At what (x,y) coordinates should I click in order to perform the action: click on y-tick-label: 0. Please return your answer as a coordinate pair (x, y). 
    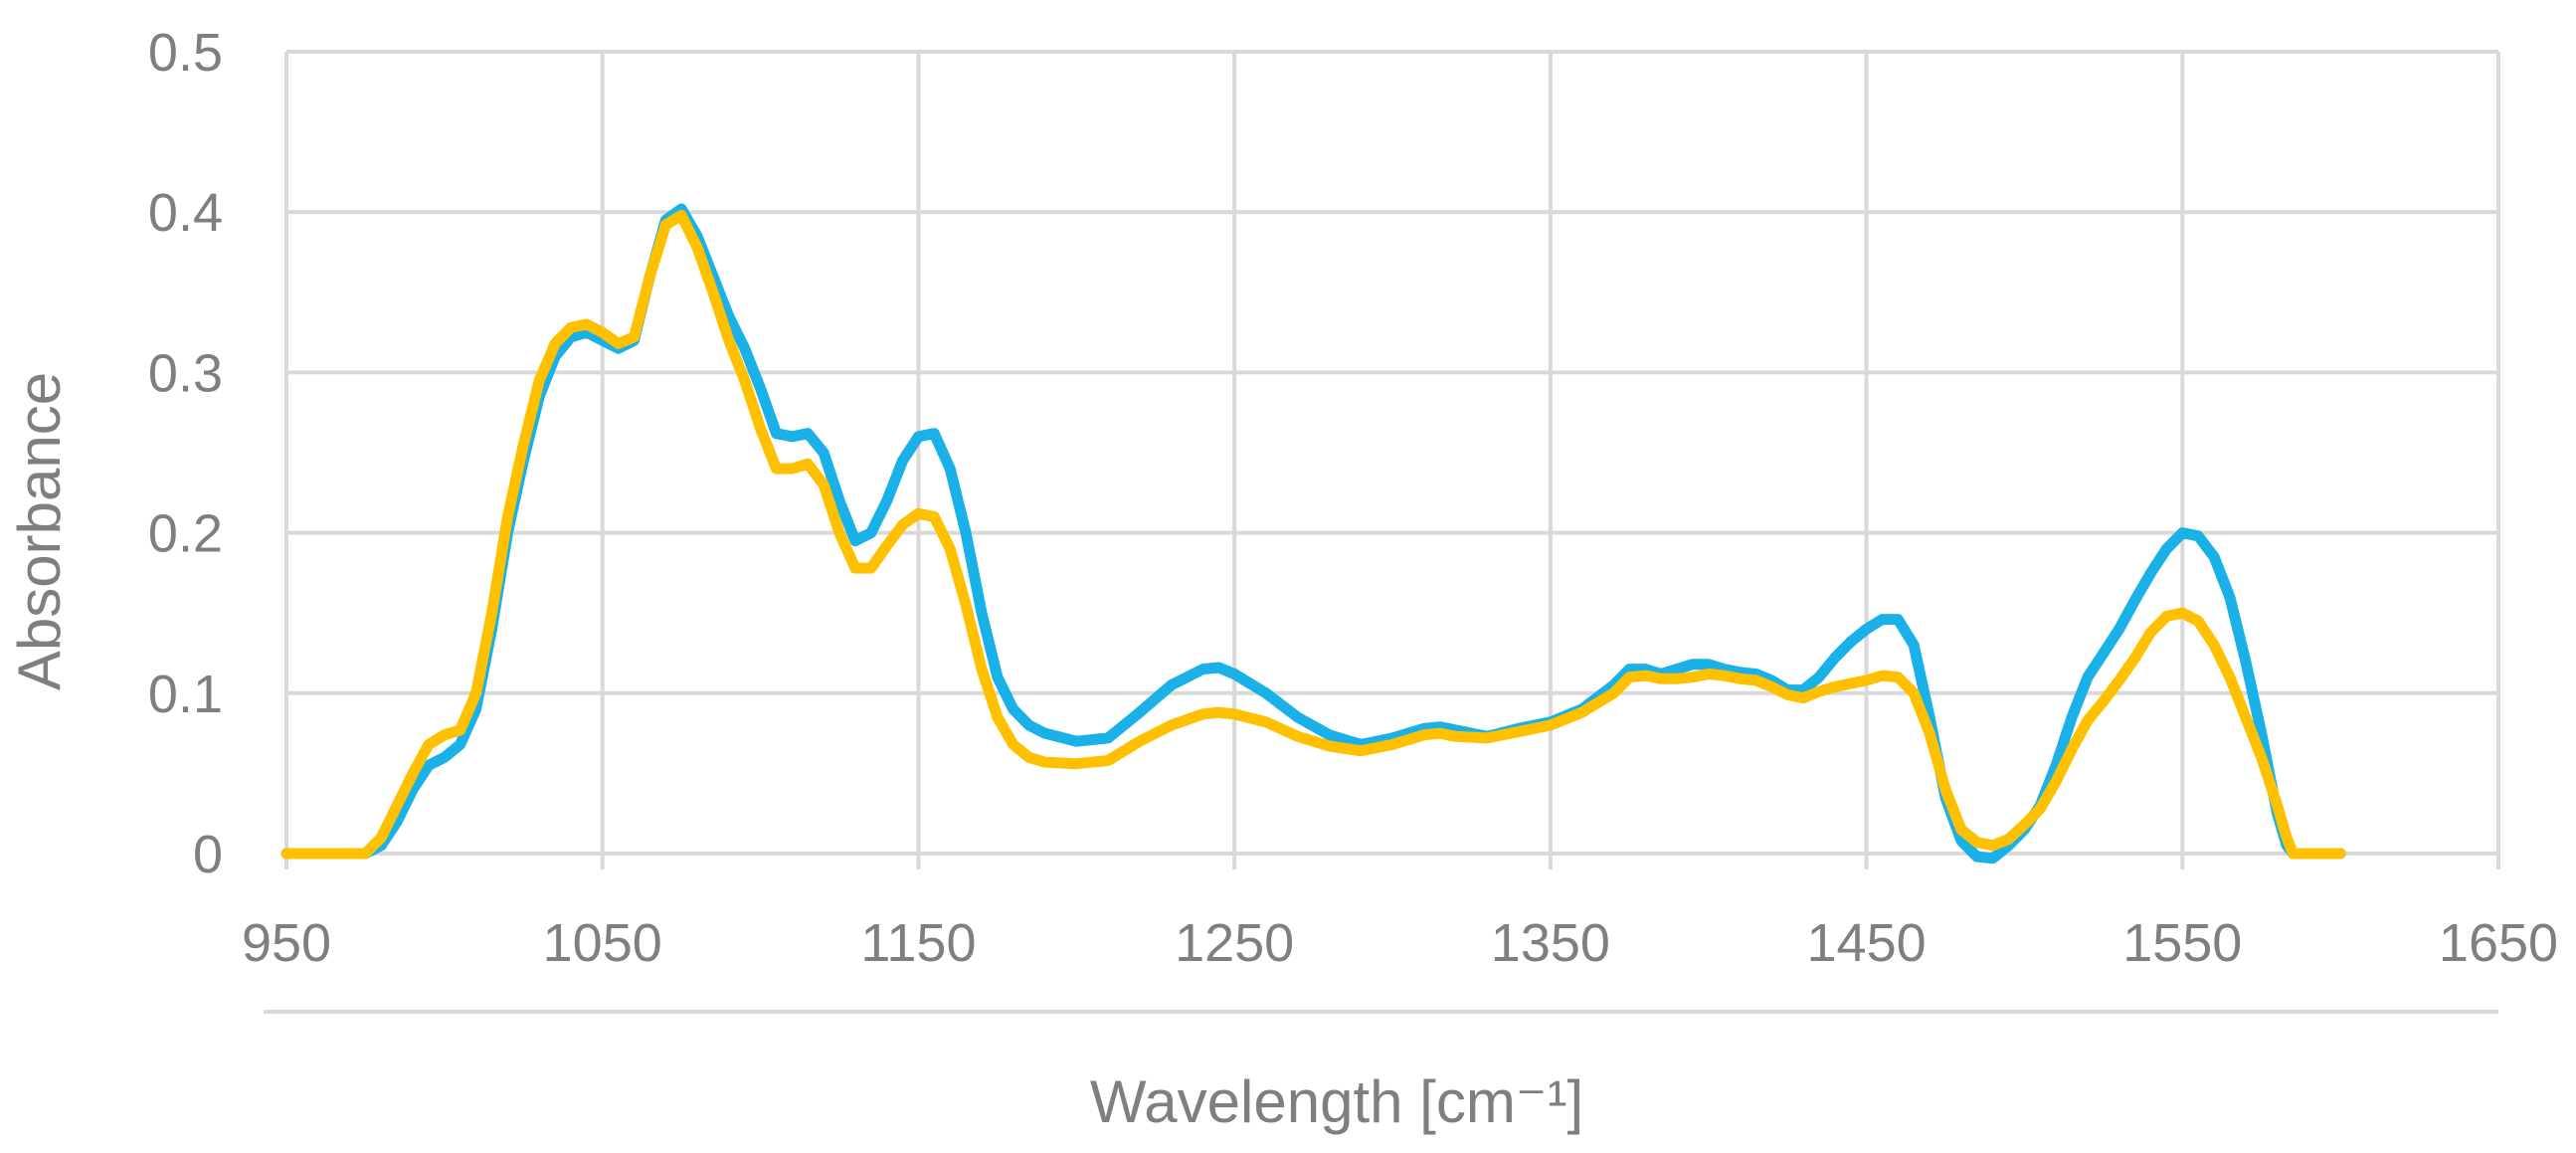
    Looking at the image, I should click on (208, 854).